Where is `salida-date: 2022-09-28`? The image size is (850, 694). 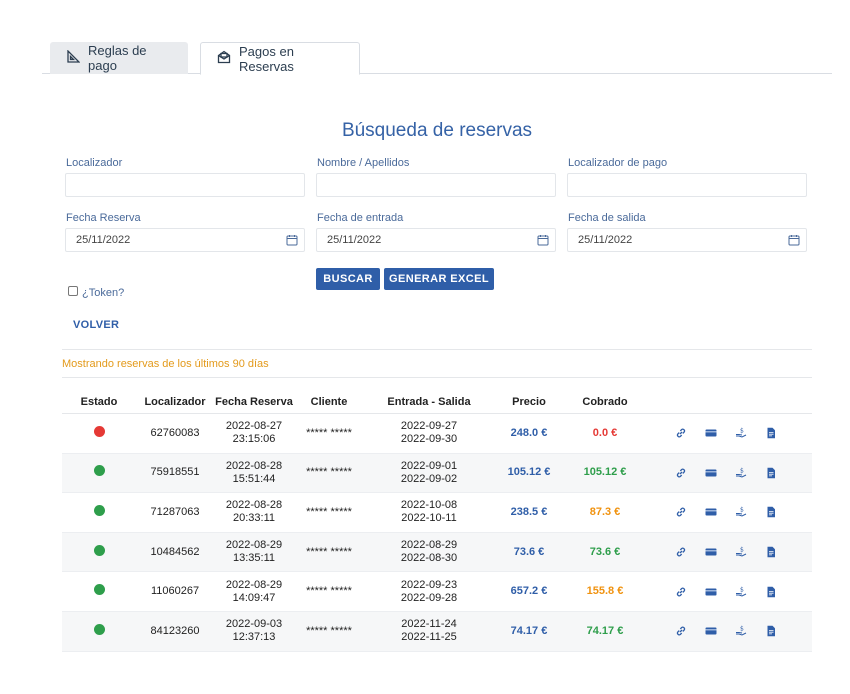
salida-date: 2022-09-28 is located at coordinates (429, 597).